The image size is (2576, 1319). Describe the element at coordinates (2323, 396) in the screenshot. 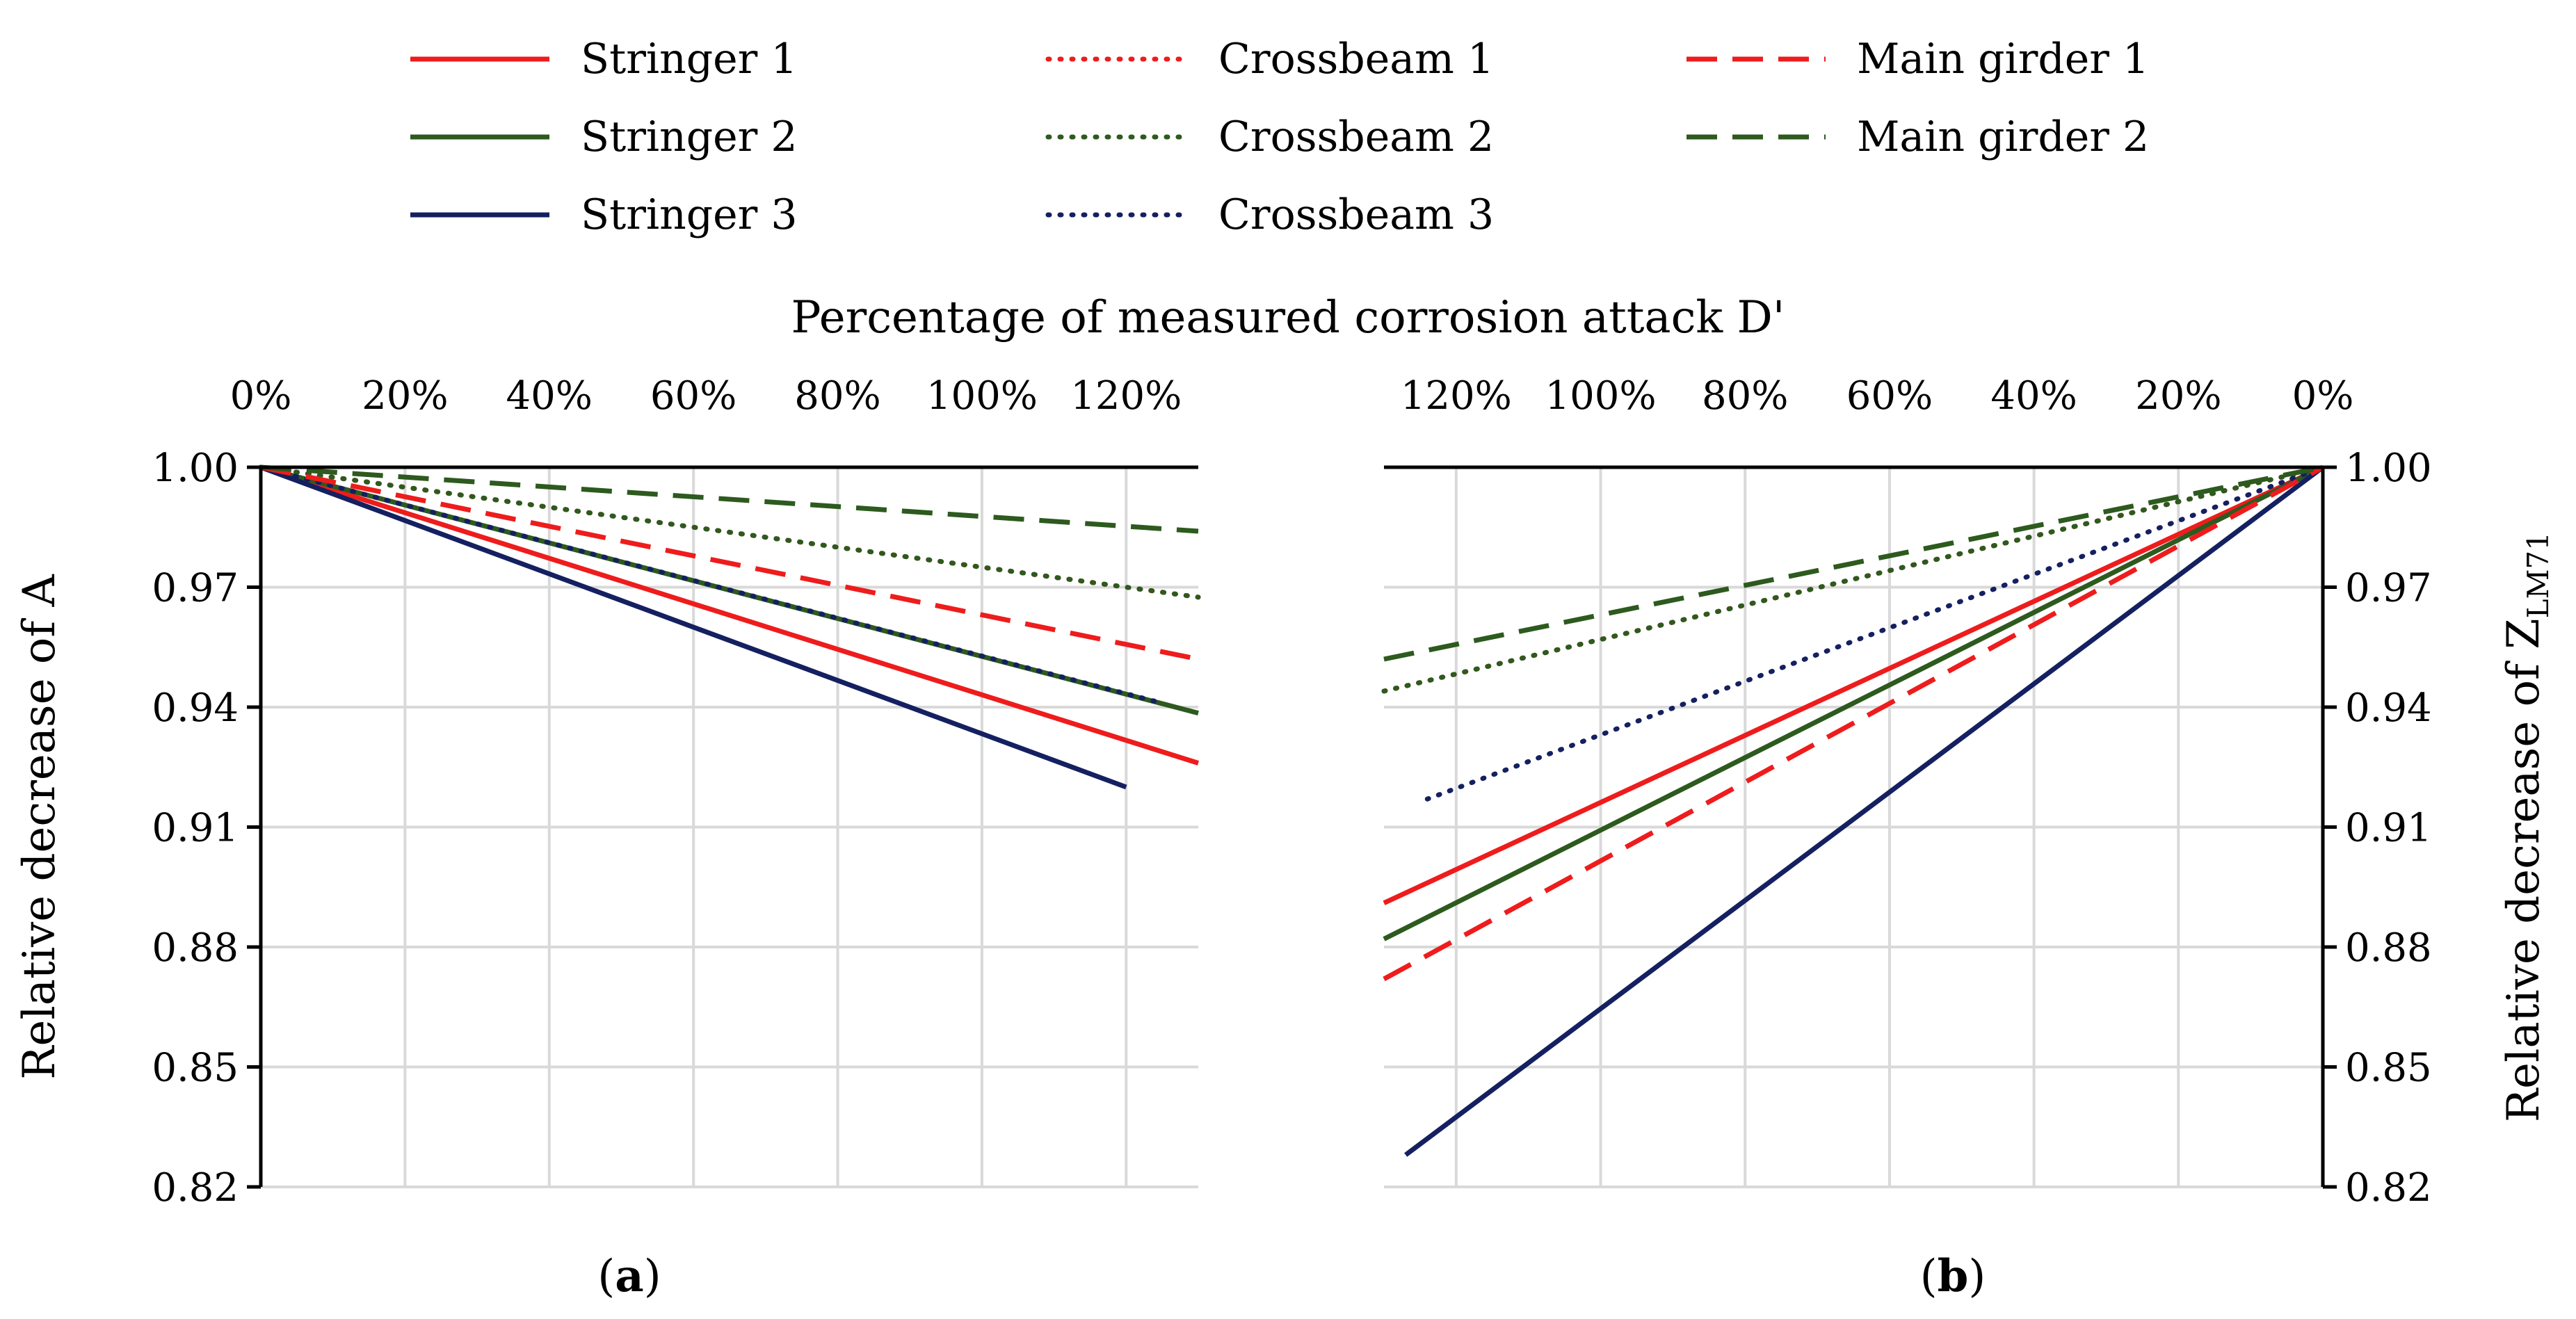

I see `panel-b-xtick-label-6: 0%` at that location.